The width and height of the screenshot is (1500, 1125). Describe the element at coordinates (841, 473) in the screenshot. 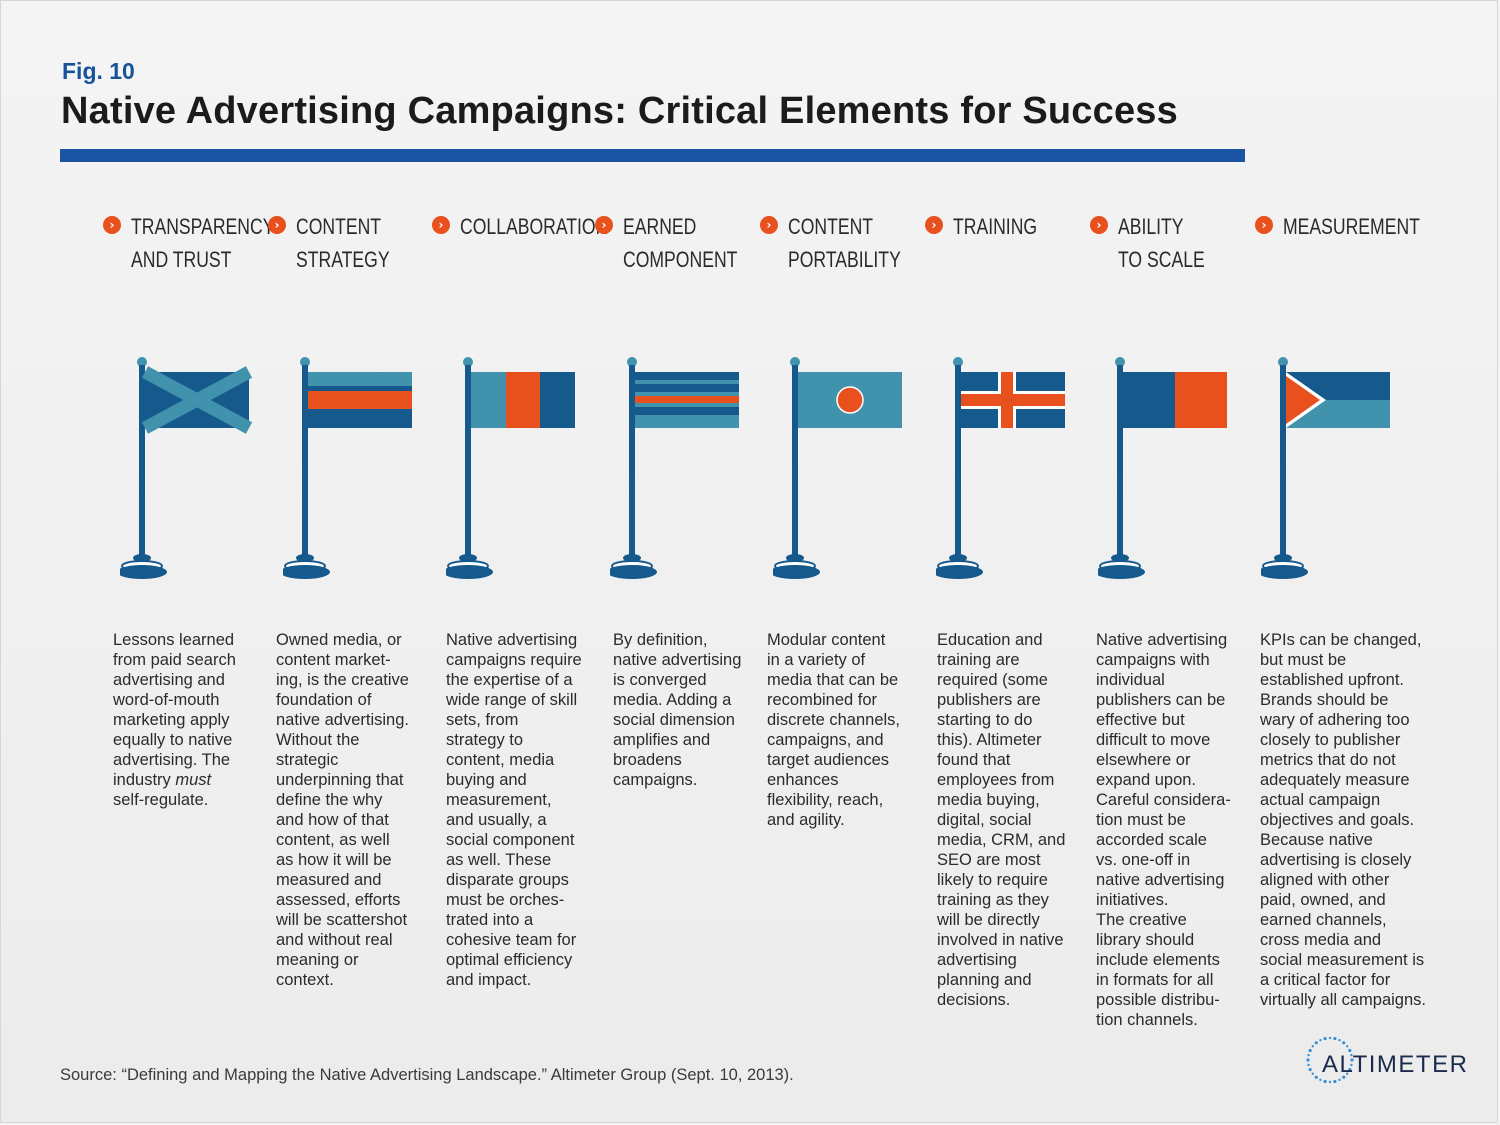

I see `circle-flag-icon` at that location.